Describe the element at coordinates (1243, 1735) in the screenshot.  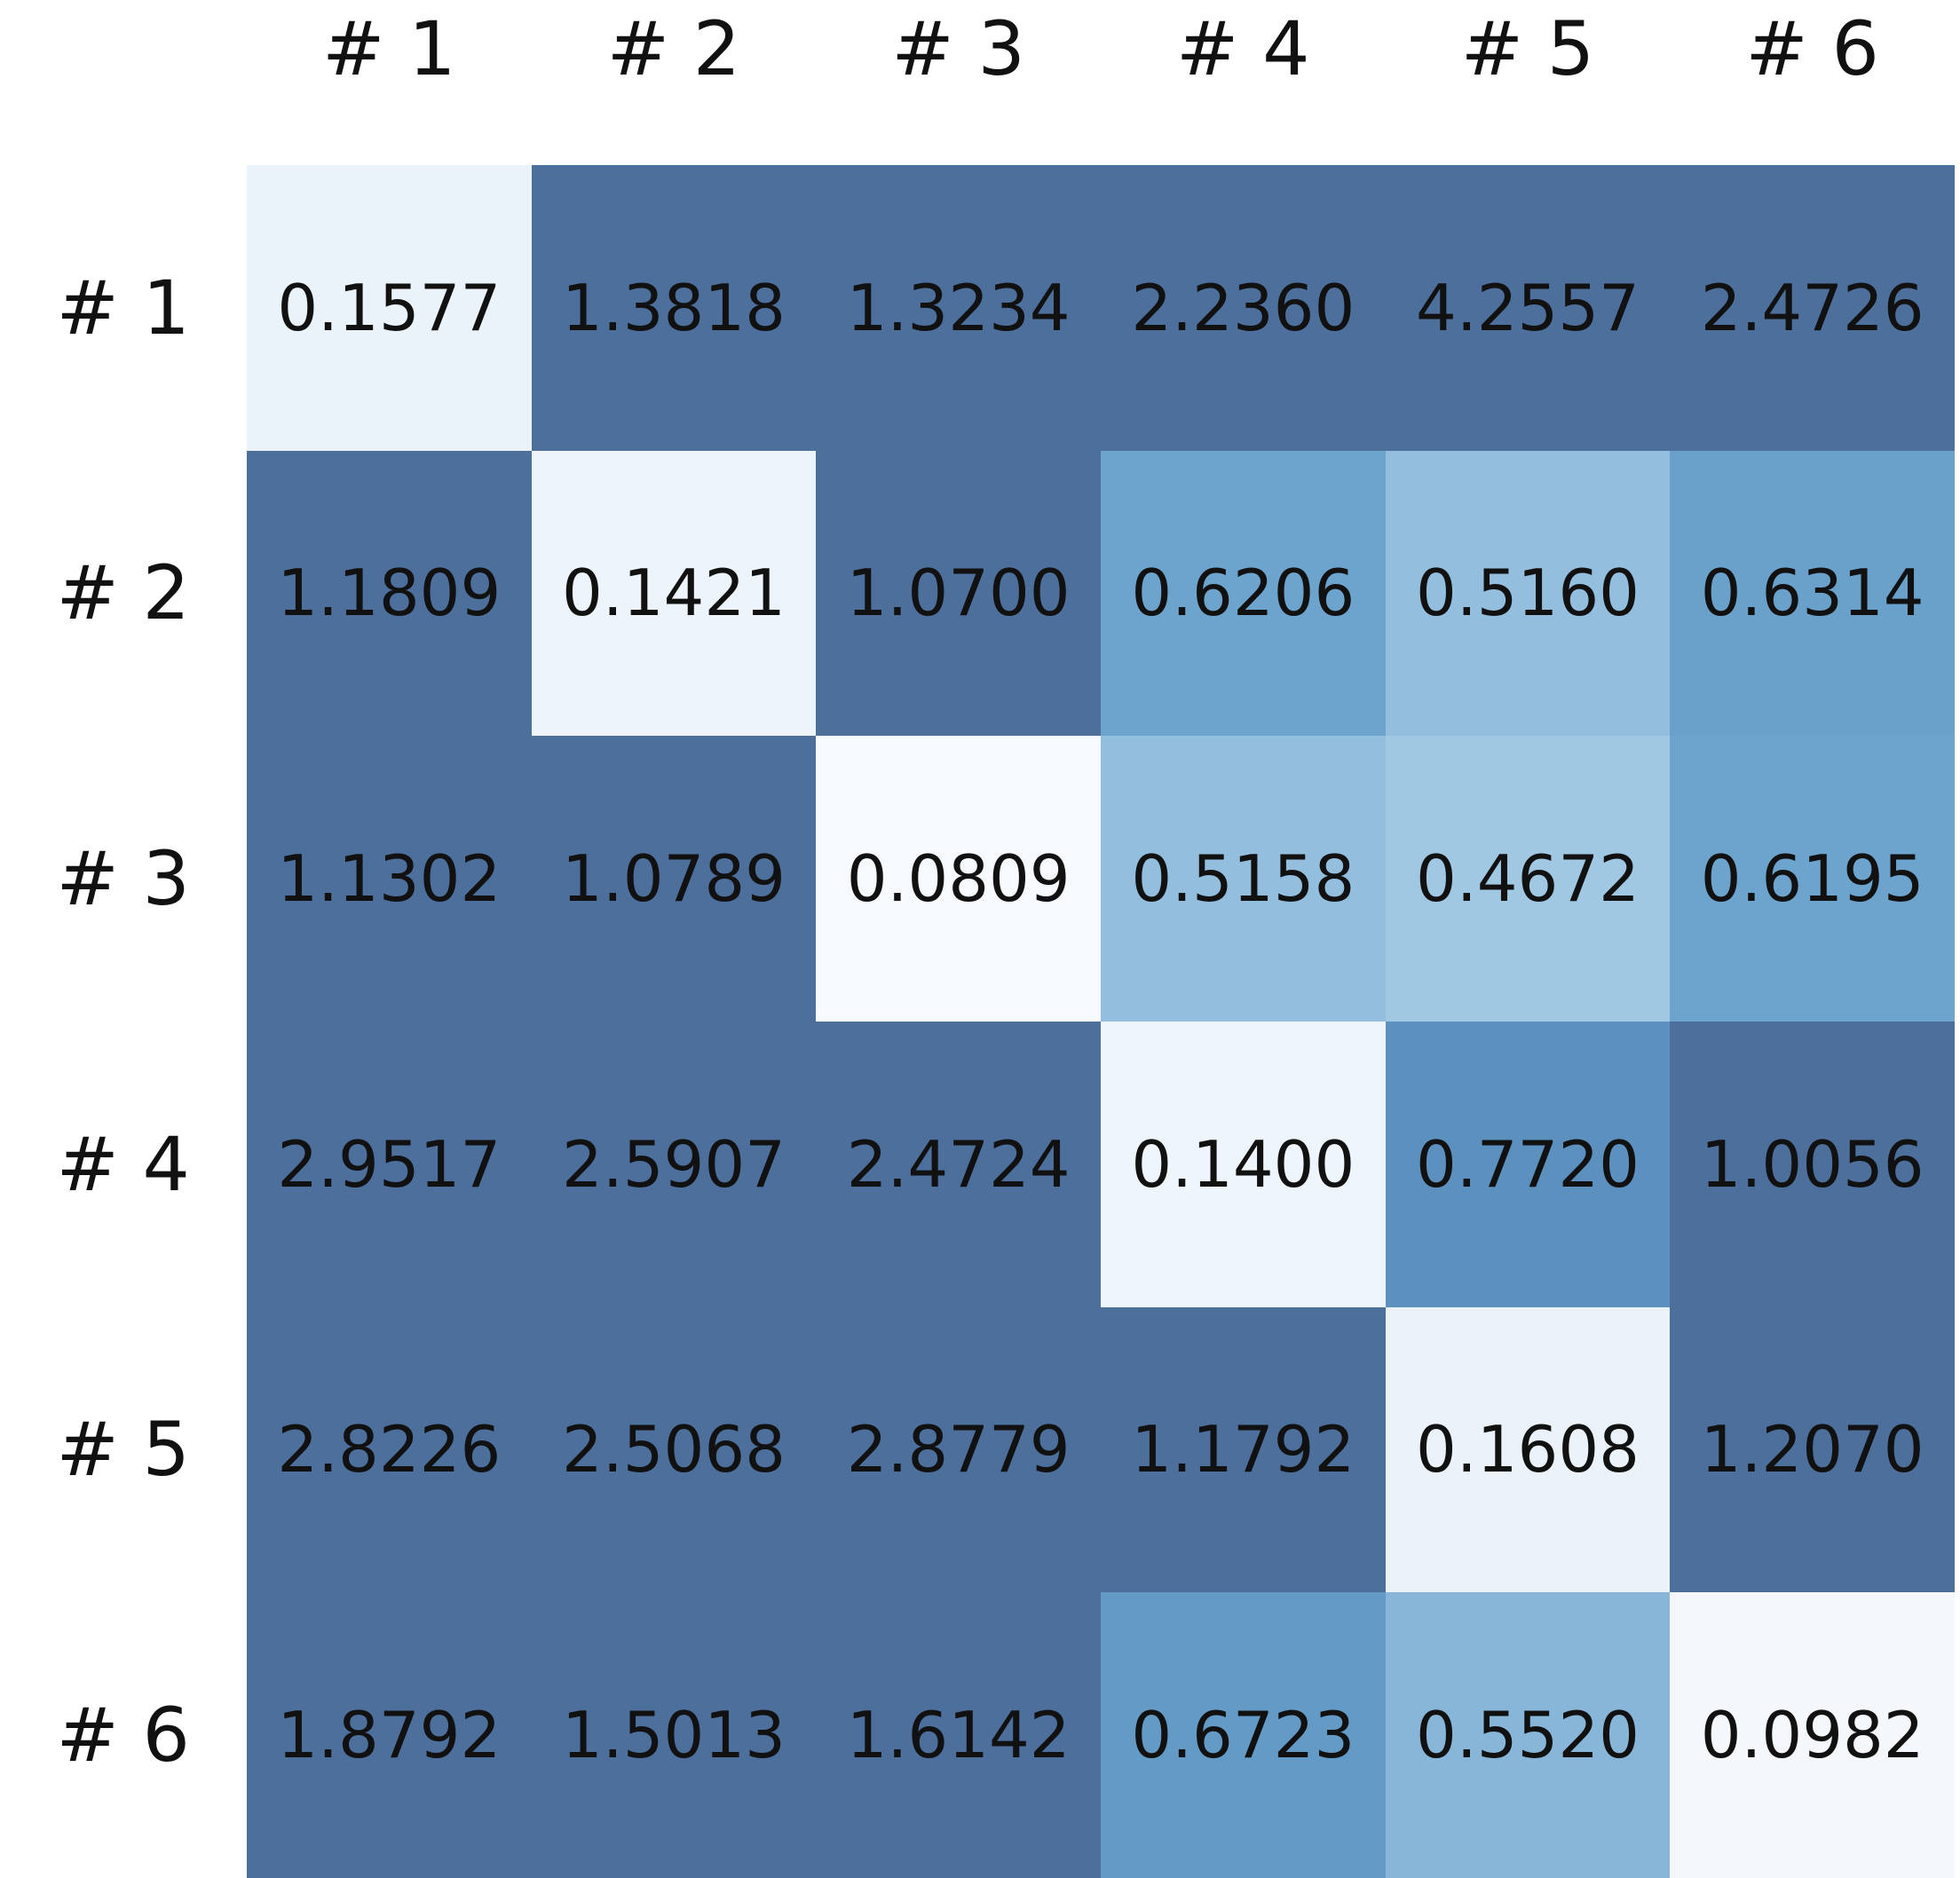
I see `heatmap-cell: 0.6723` at that location.